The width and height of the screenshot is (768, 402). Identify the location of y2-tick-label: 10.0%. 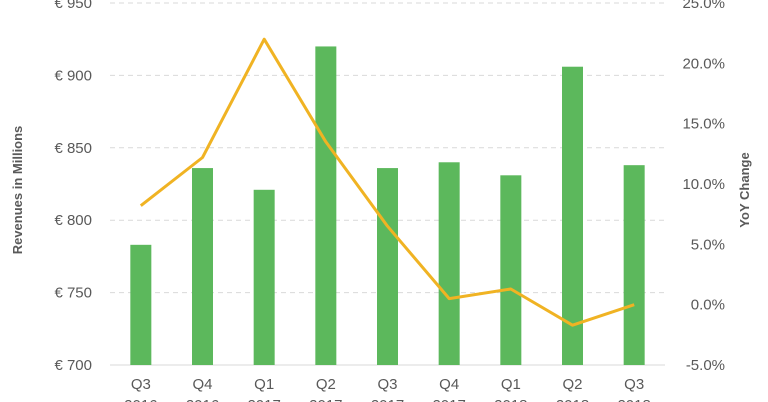
(703, 184).